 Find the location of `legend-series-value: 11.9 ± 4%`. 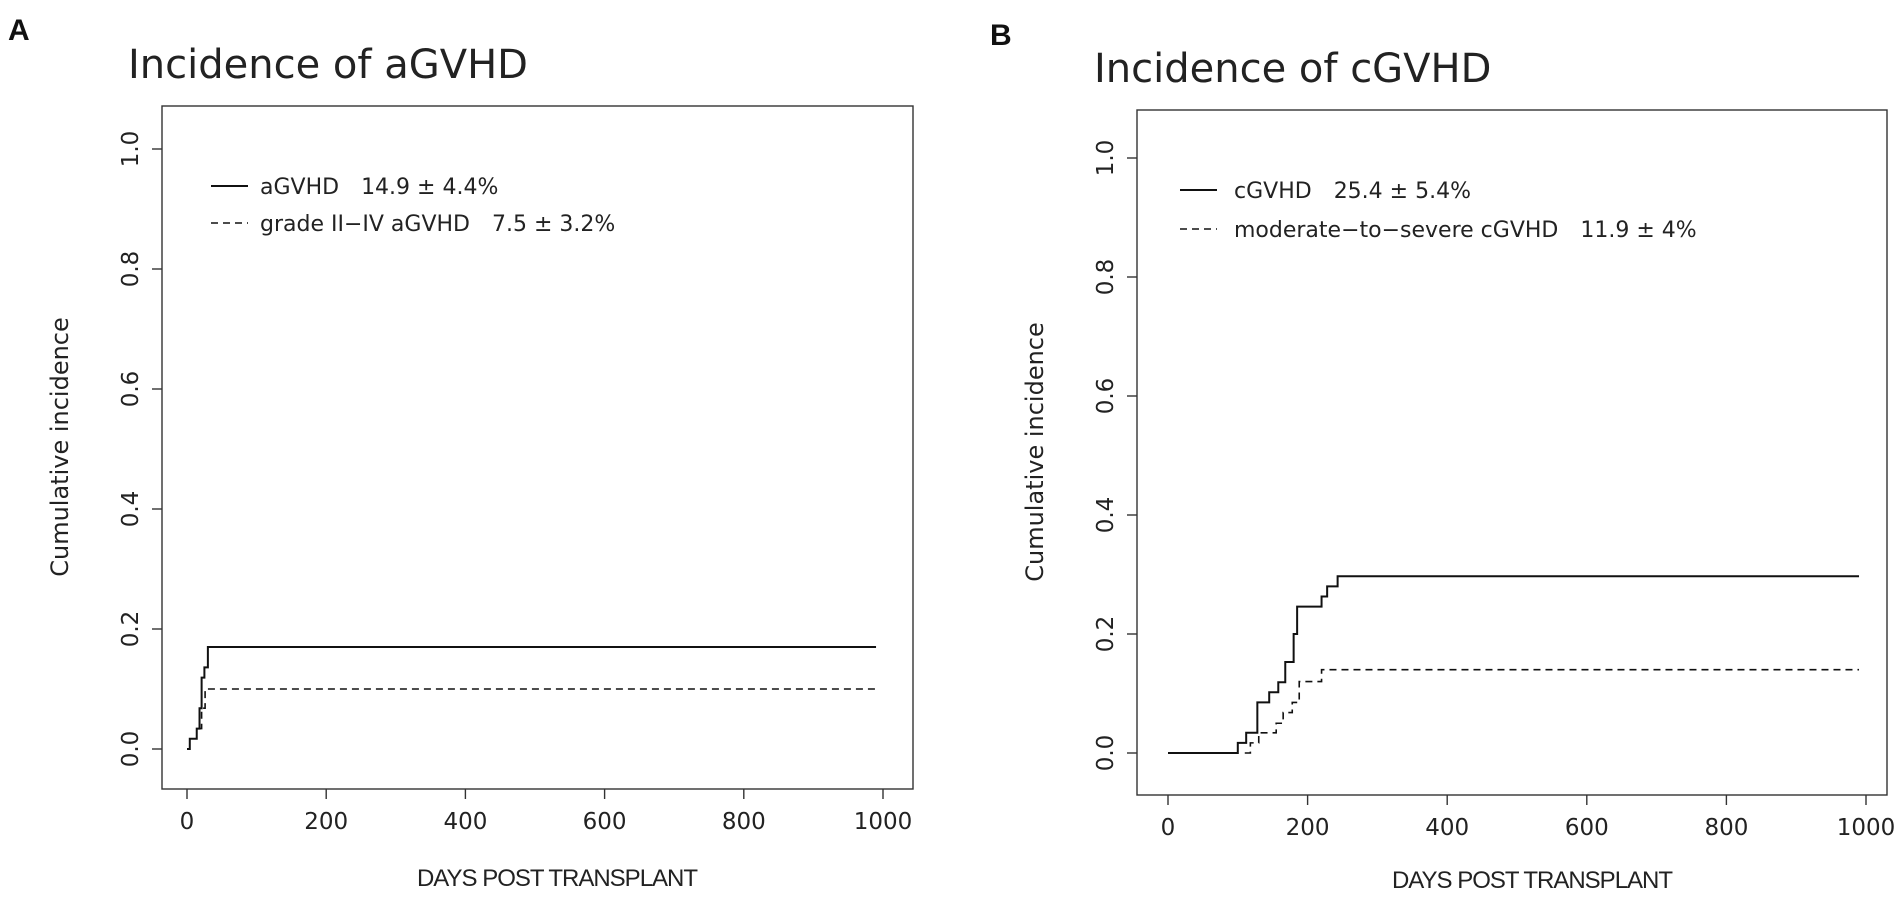

legend-series-value: 11.9 ± 4% is located at coordinates (1638, 230).